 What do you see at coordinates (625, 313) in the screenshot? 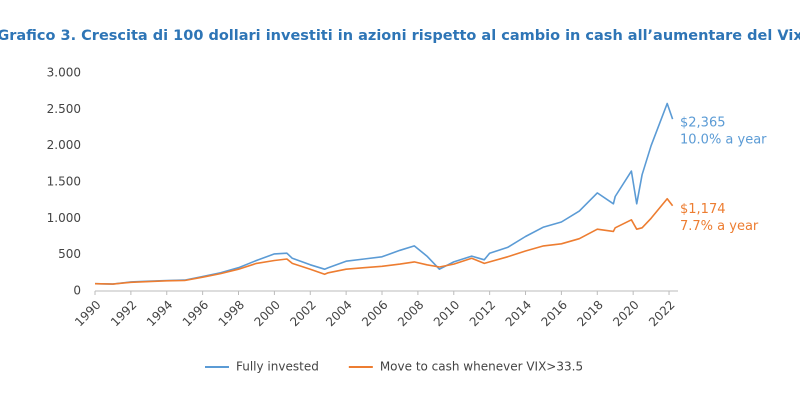
I see `x-tick-label: 2020` at bounding box center [625, 313].